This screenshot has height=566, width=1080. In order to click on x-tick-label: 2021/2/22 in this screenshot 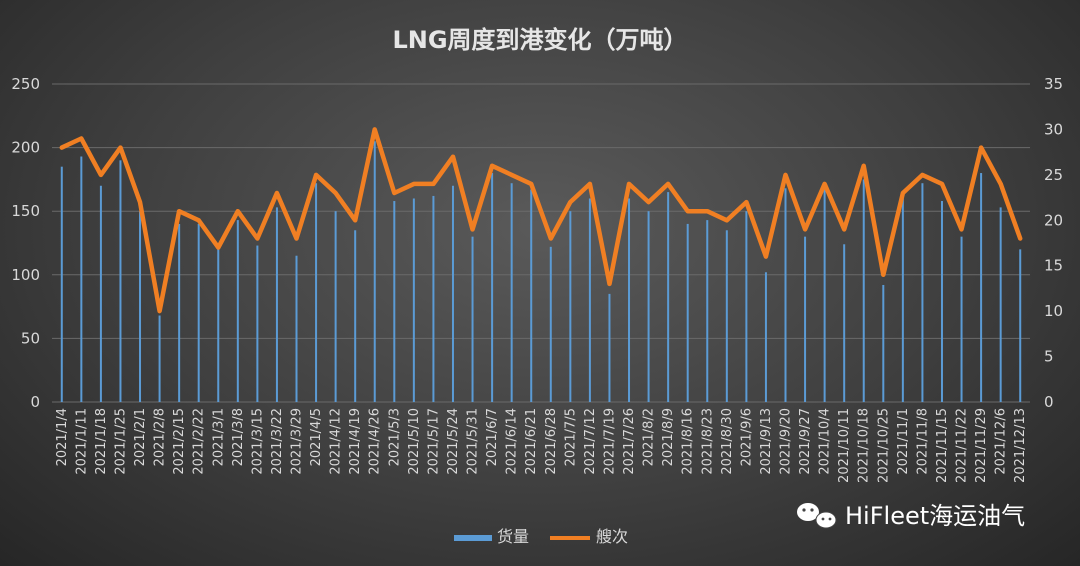, I will do `click(199, 441)`.